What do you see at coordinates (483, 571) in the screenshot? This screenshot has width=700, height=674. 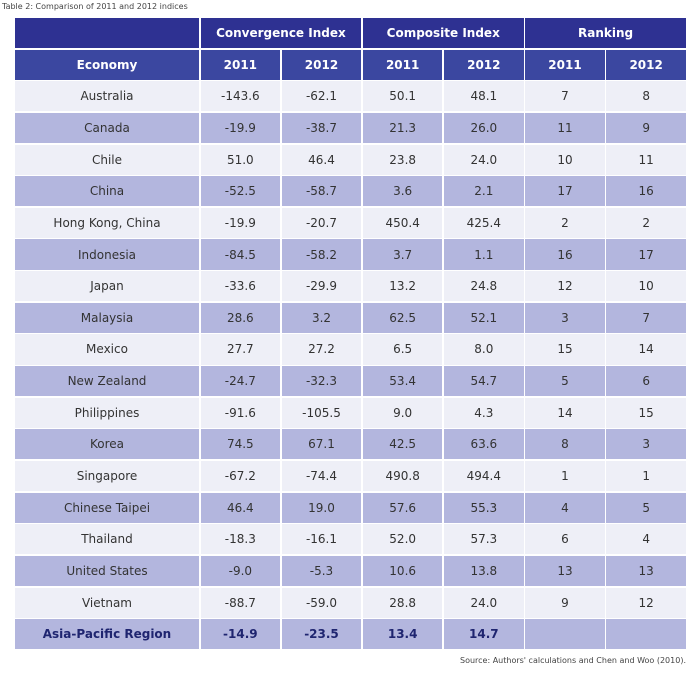 I see `table-cell: 13.8` at bounding box center [483, 571].